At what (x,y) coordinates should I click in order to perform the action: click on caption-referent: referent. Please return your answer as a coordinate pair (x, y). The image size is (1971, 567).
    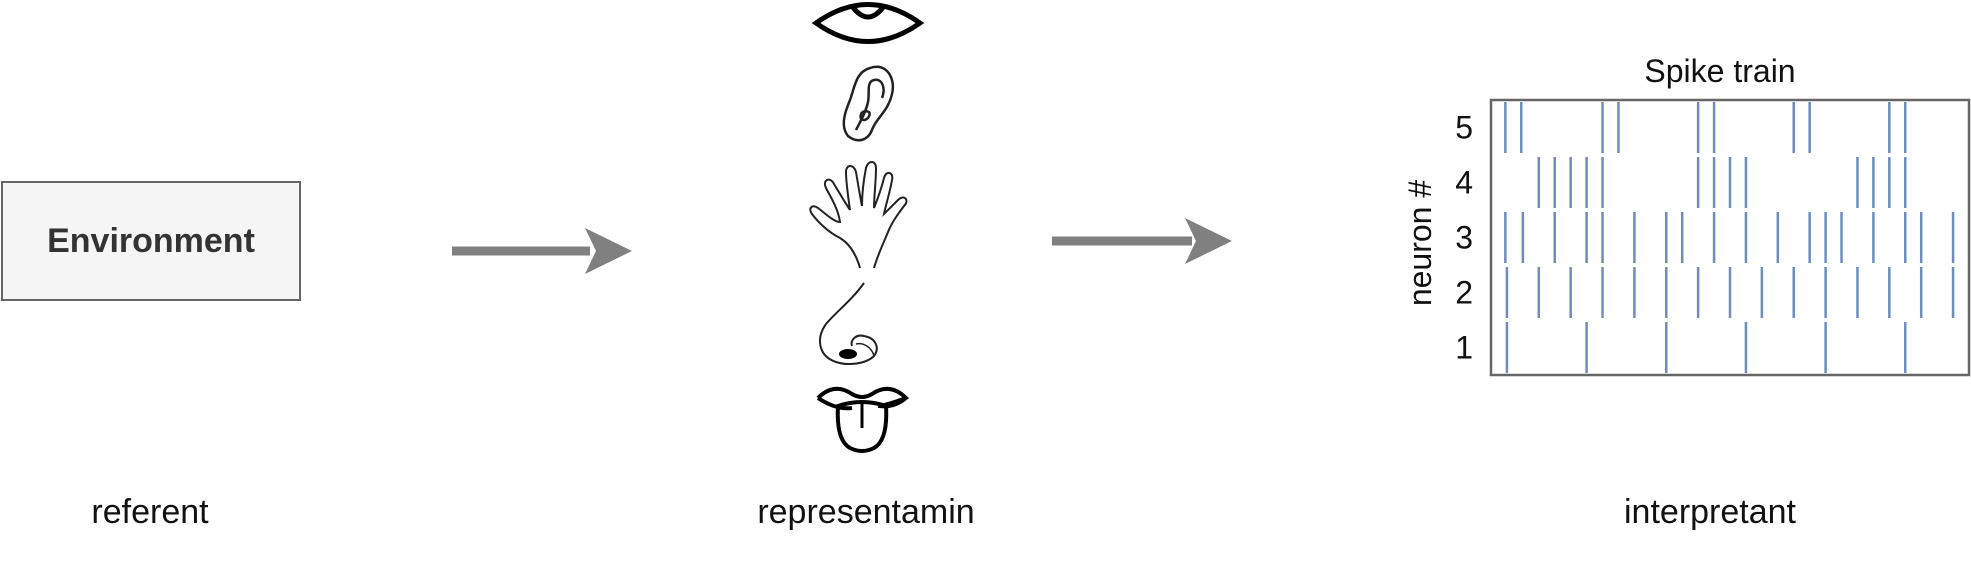
    Looking at the image, I should click on (150, 512).